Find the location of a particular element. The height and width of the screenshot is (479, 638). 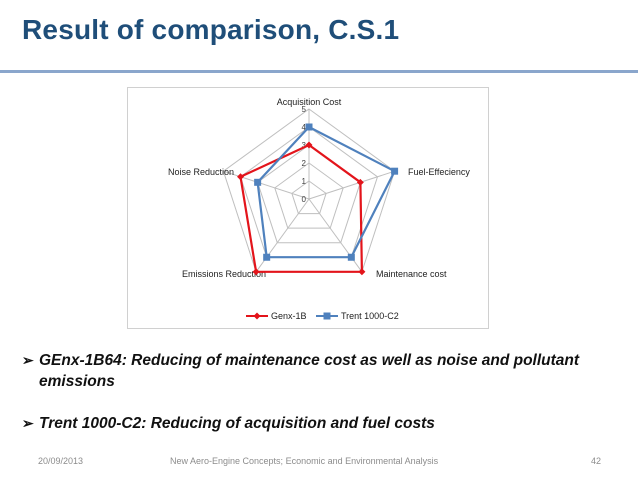

footer-date: 20/09/2013 is located at coordinates (61, 461).